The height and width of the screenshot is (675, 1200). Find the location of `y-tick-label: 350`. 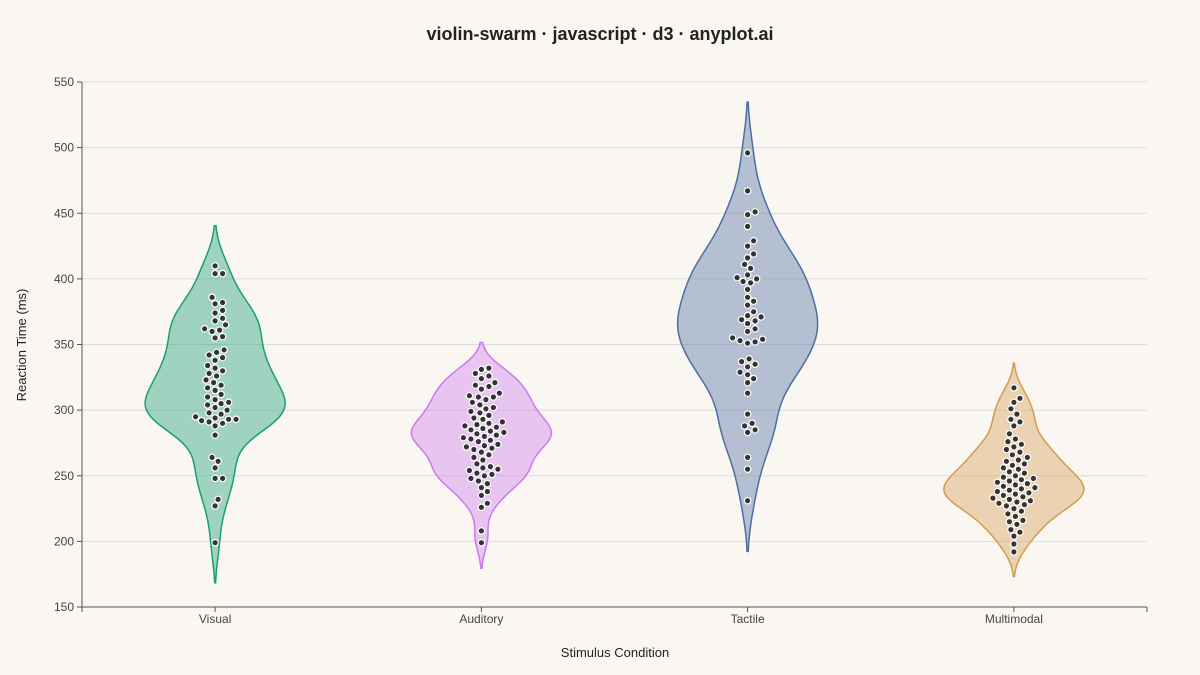

y-tick-label: 350 is located at coordinates (64, 345).